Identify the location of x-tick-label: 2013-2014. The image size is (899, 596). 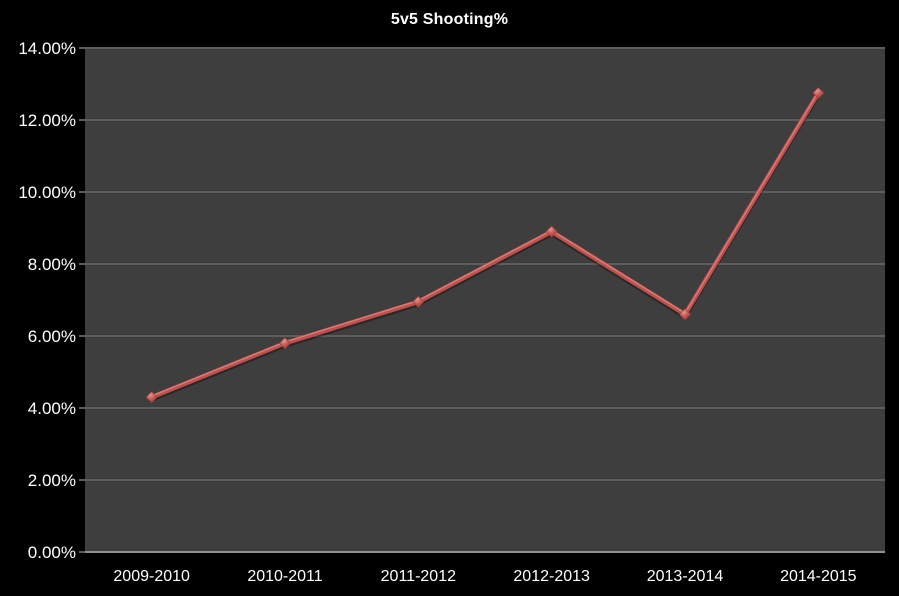
(685, 576).